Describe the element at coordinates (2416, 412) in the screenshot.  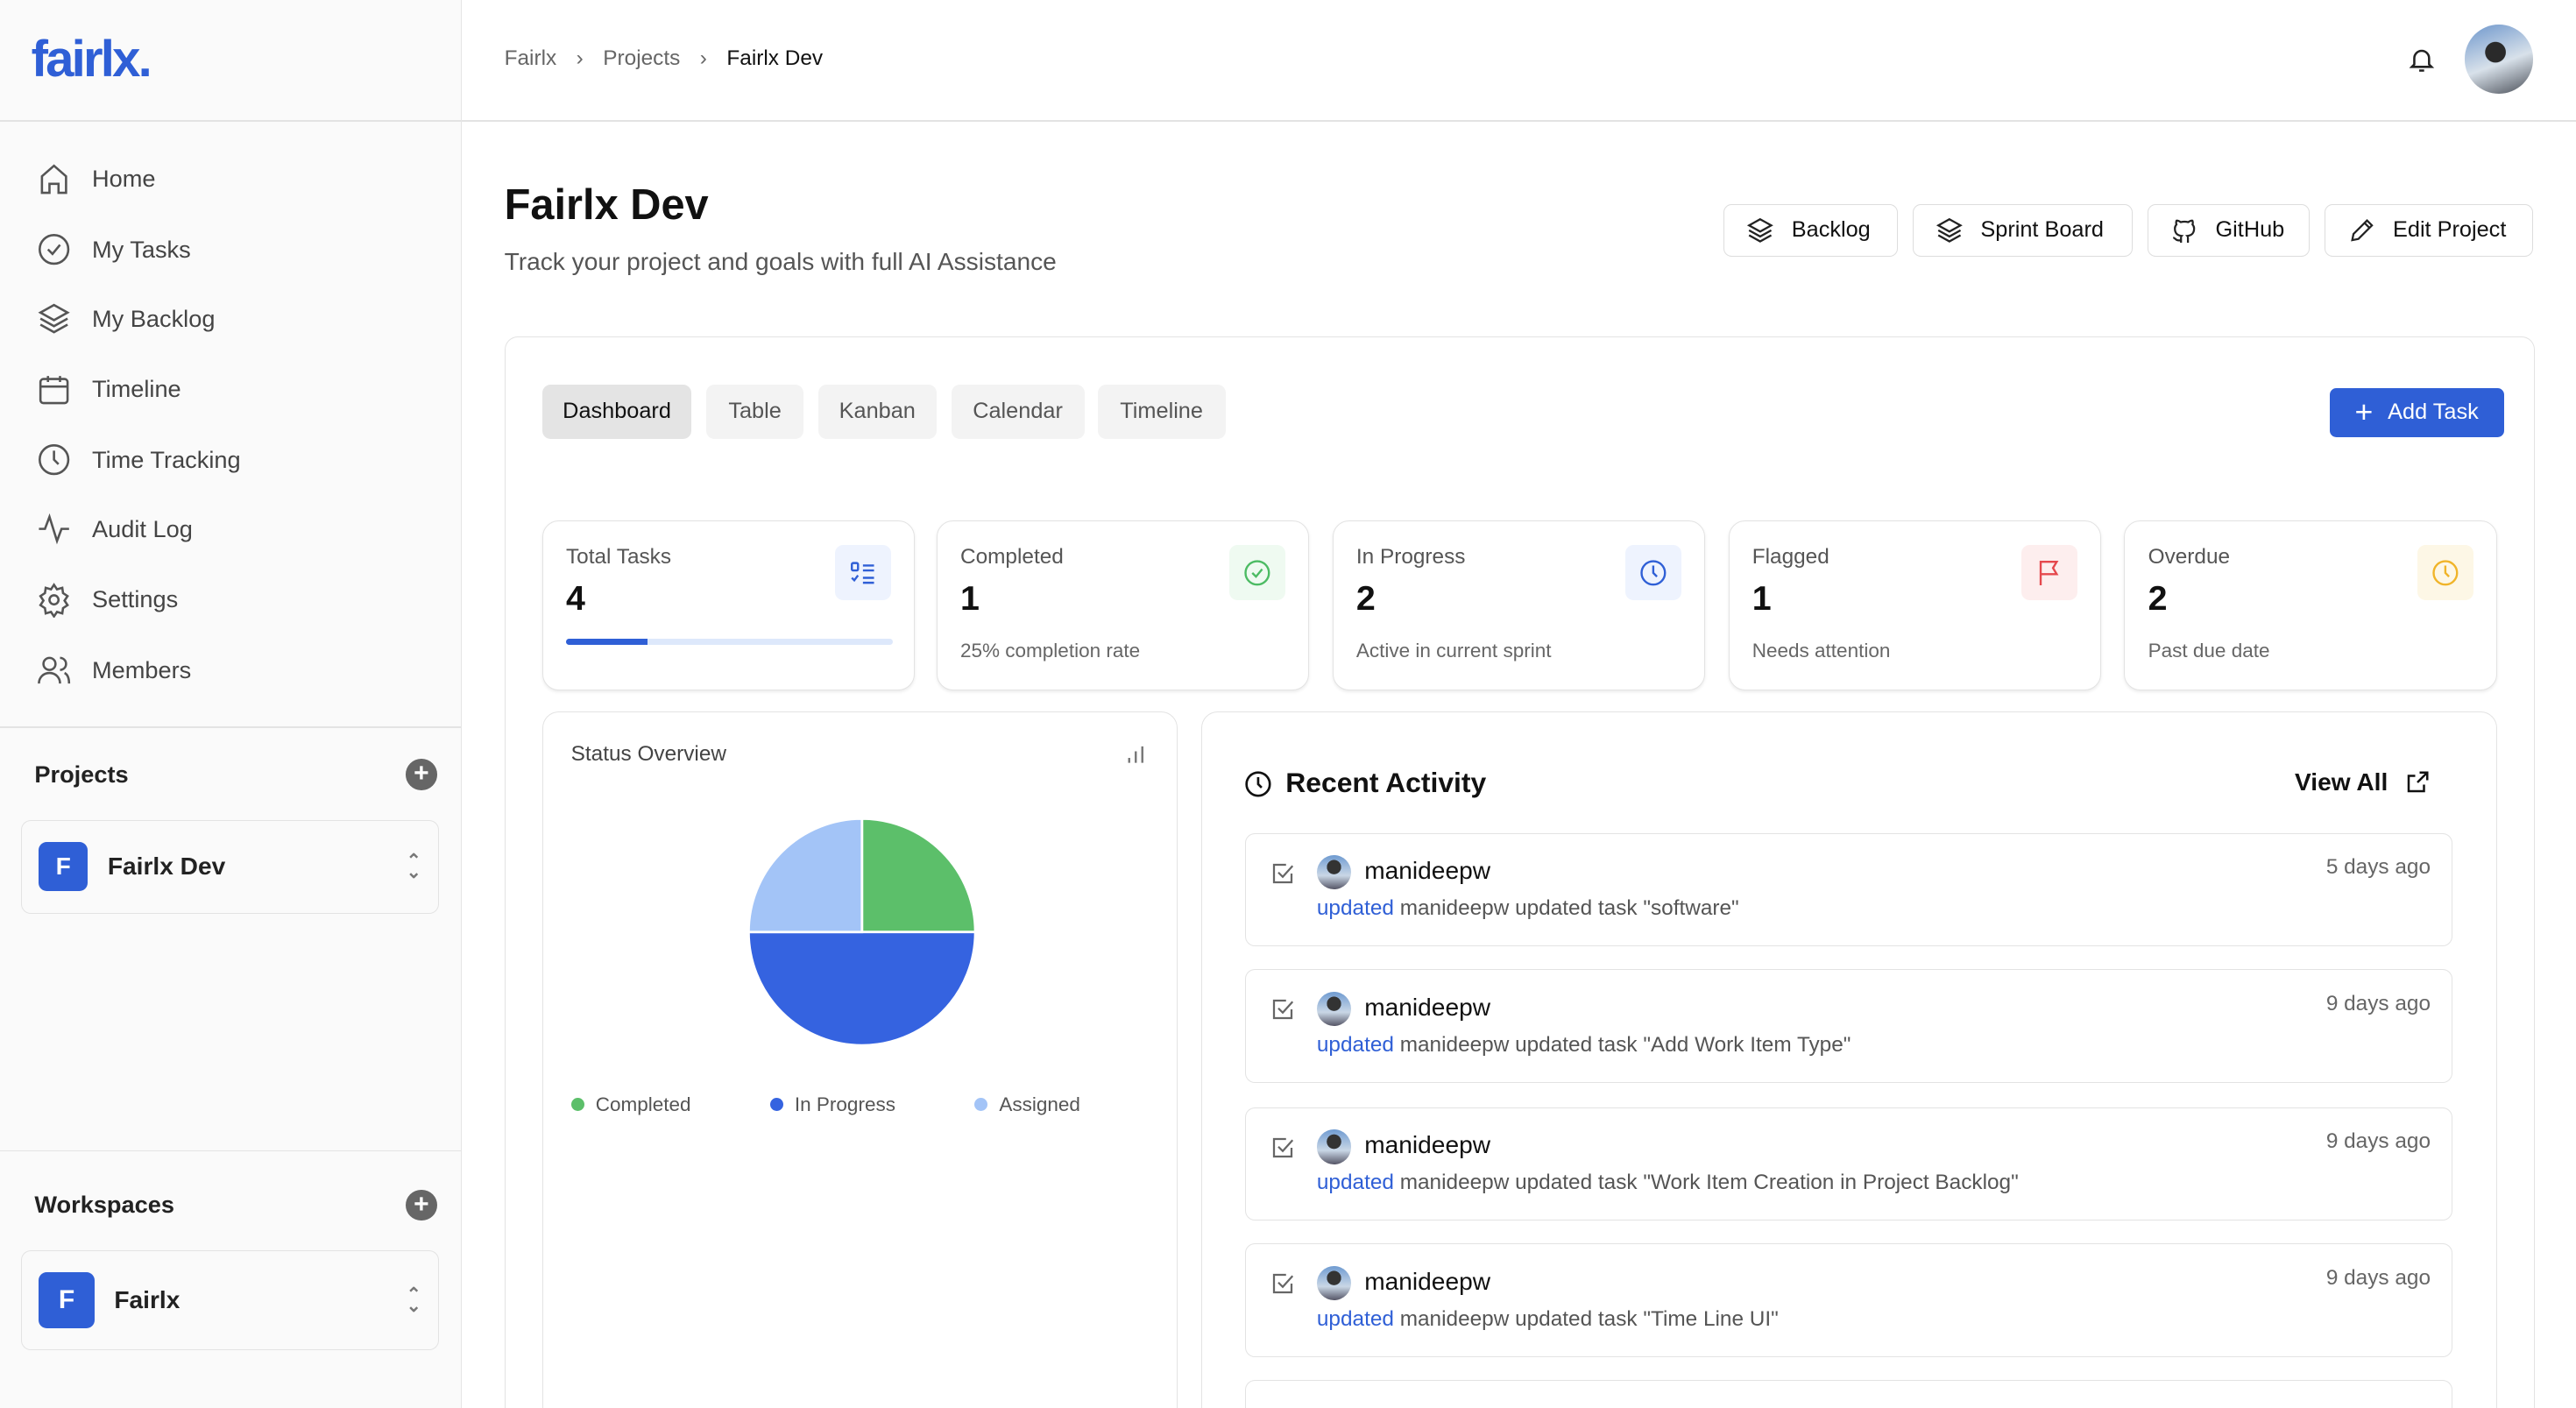
I see `add-task-button: + Add Task` at that location.